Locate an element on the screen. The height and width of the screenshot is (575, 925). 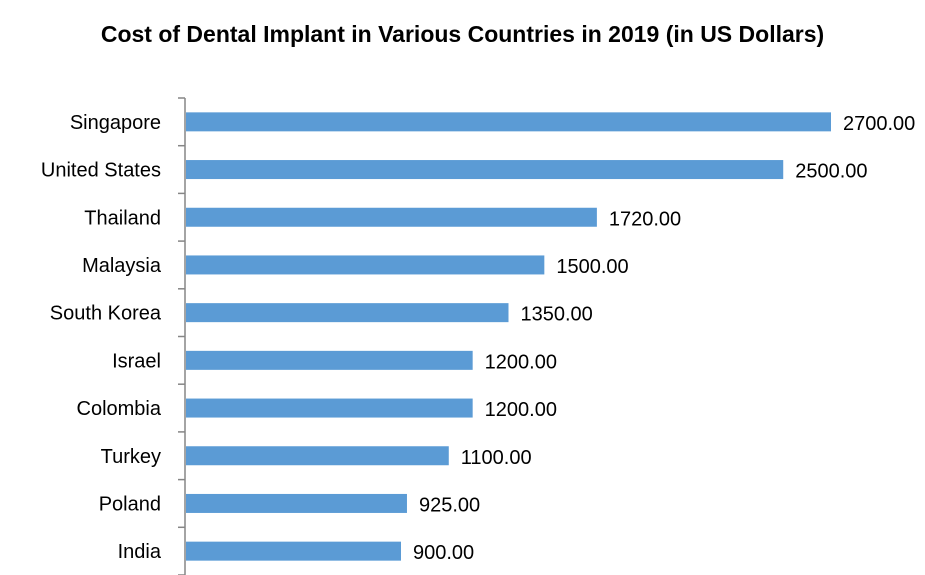
data-label: 2500.00 is located at coordinates (831, 172).